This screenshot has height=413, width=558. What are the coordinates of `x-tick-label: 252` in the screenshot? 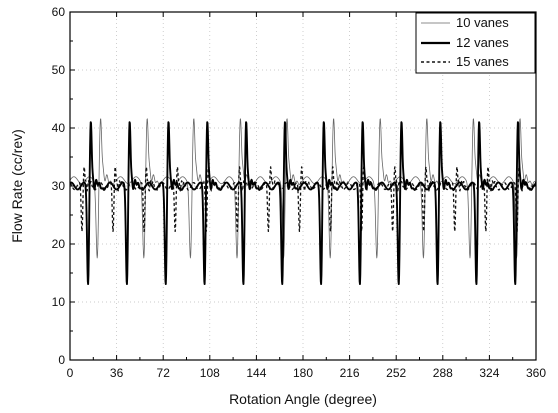 It's located at (396, 373).